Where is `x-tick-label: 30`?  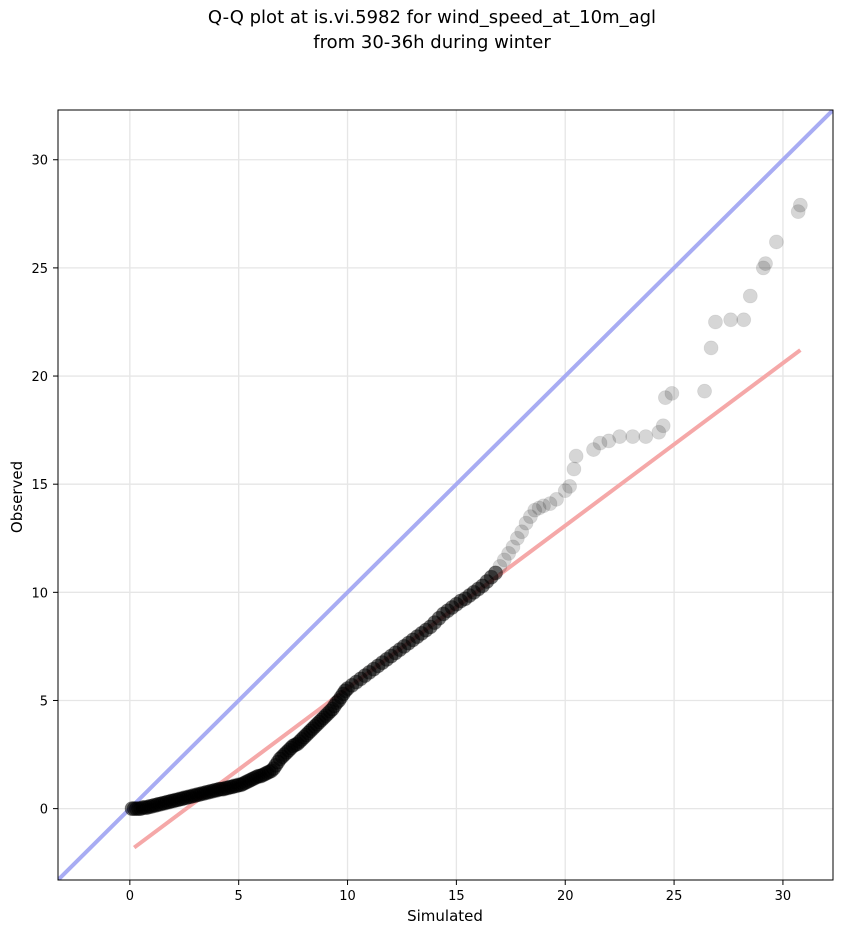
x-tick-label: 30 is located at coordinates (783, 896).